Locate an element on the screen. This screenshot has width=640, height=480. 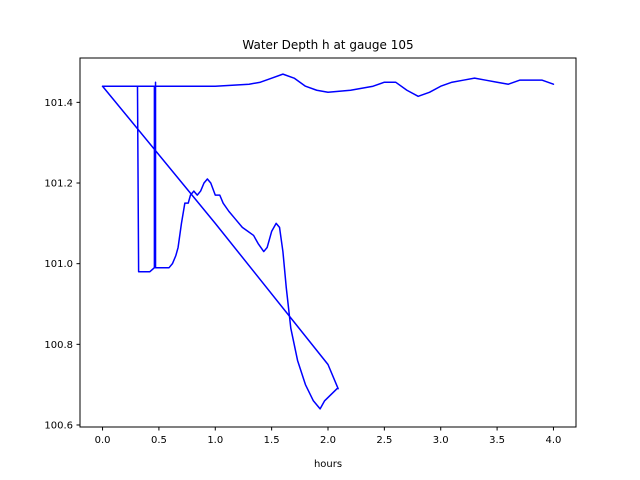
x-axis-label: hours is located at coordinates (328, 464).